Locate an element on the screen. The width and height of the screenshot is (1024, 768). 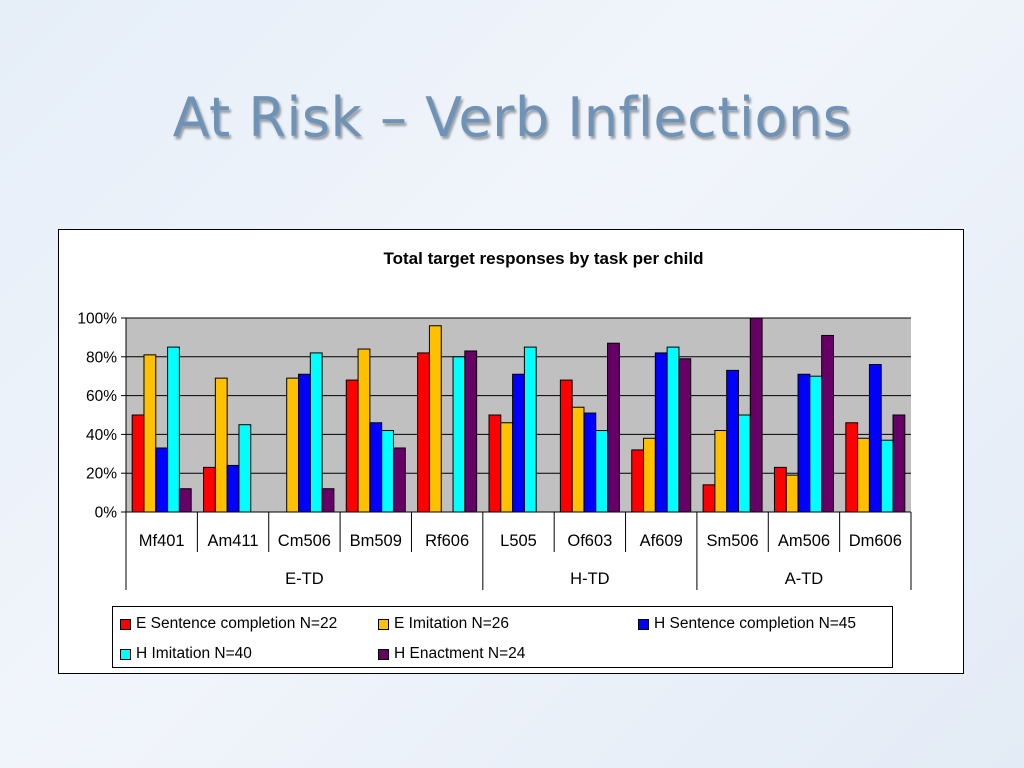
x-group-label: E-TD is located at coordinates (304, 579).